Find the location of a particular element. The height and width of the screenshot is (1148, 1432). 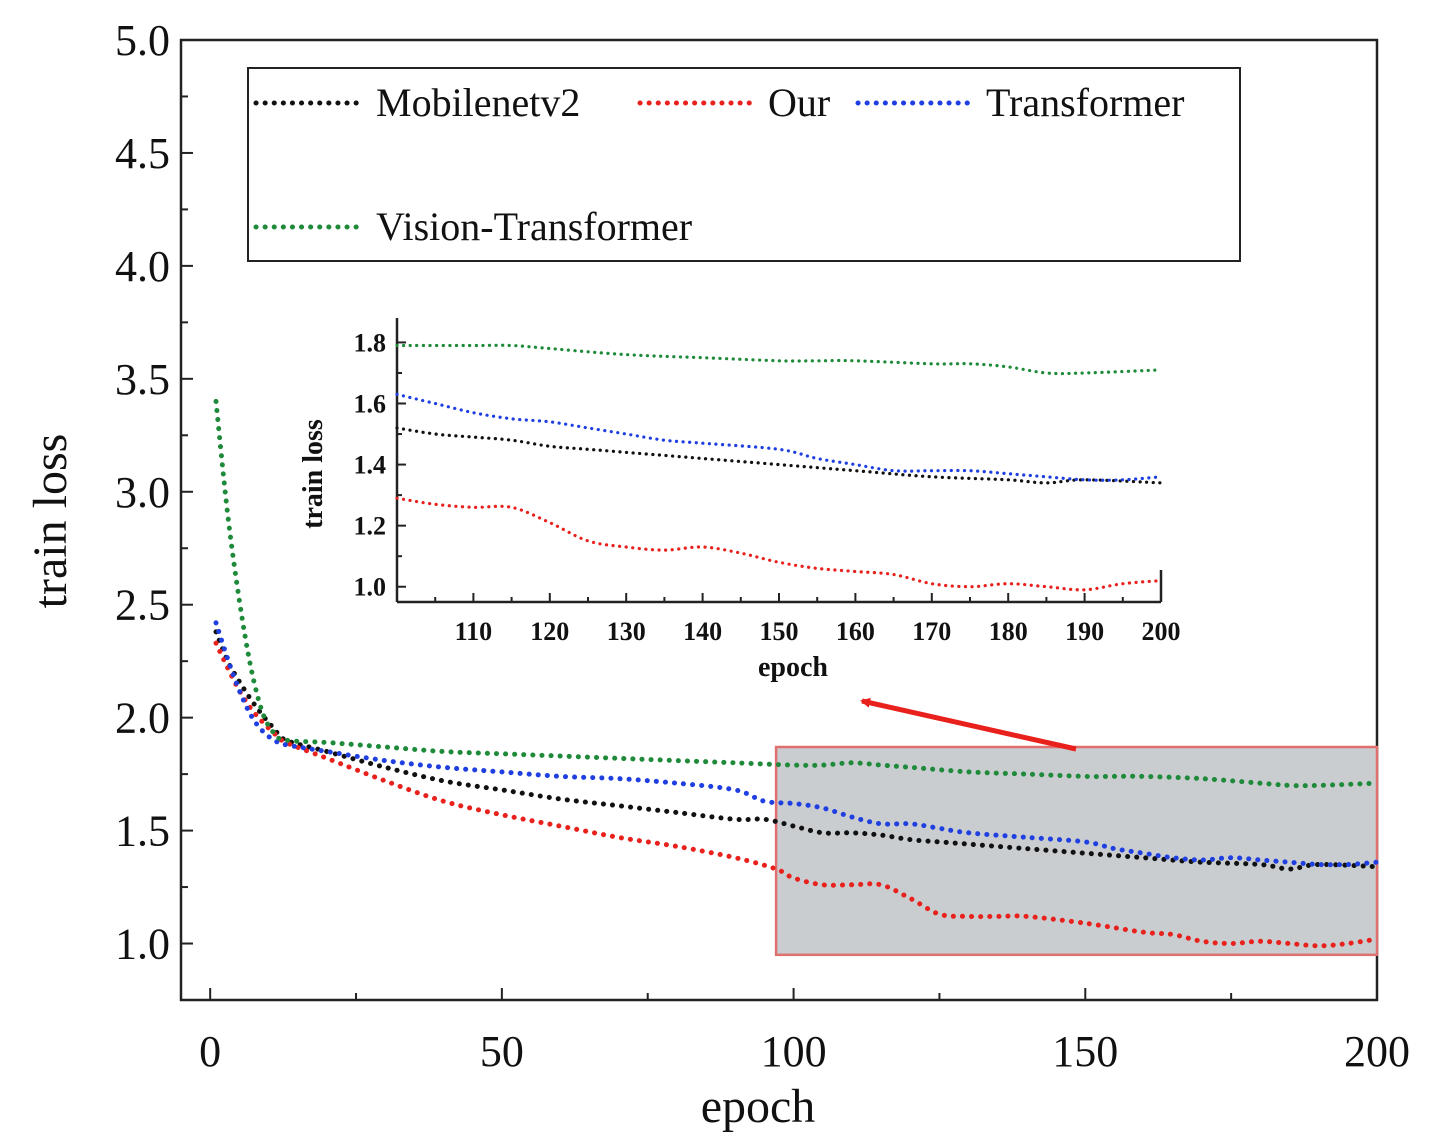

zoom-highlight-region is located at coordinates (1076, 851).